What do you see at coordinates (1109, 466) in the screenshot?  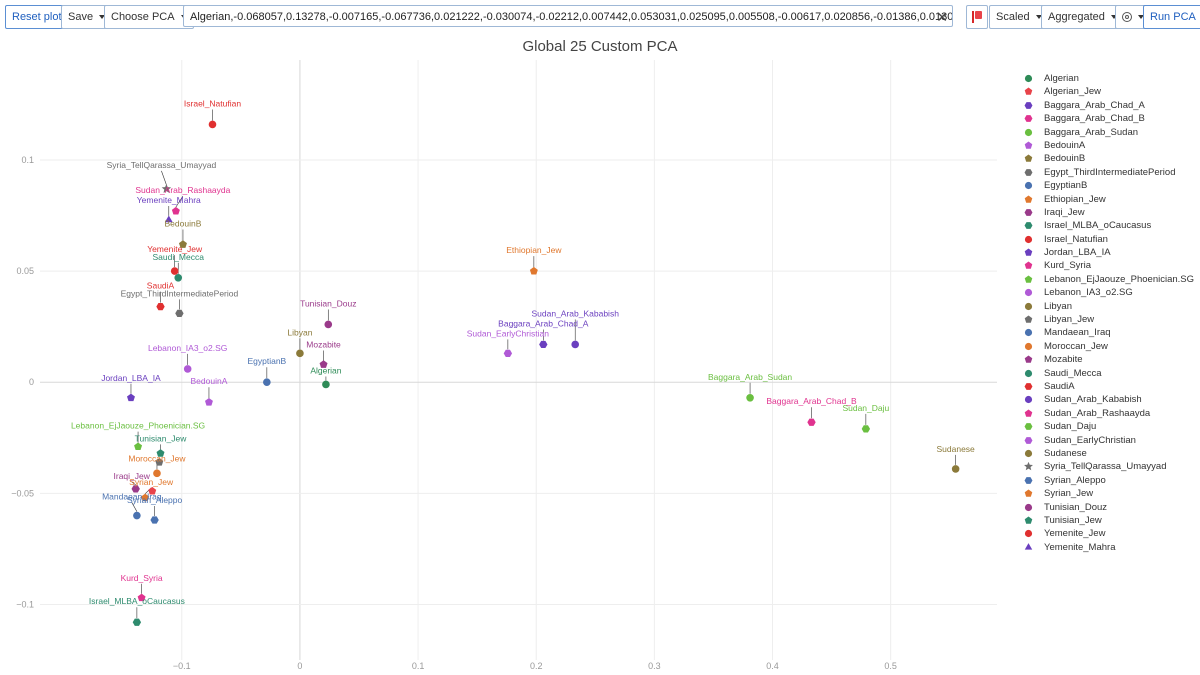 I see `legend-item: Syria_TellQarassa_Umayyad` at bounding box center [1109, 466].